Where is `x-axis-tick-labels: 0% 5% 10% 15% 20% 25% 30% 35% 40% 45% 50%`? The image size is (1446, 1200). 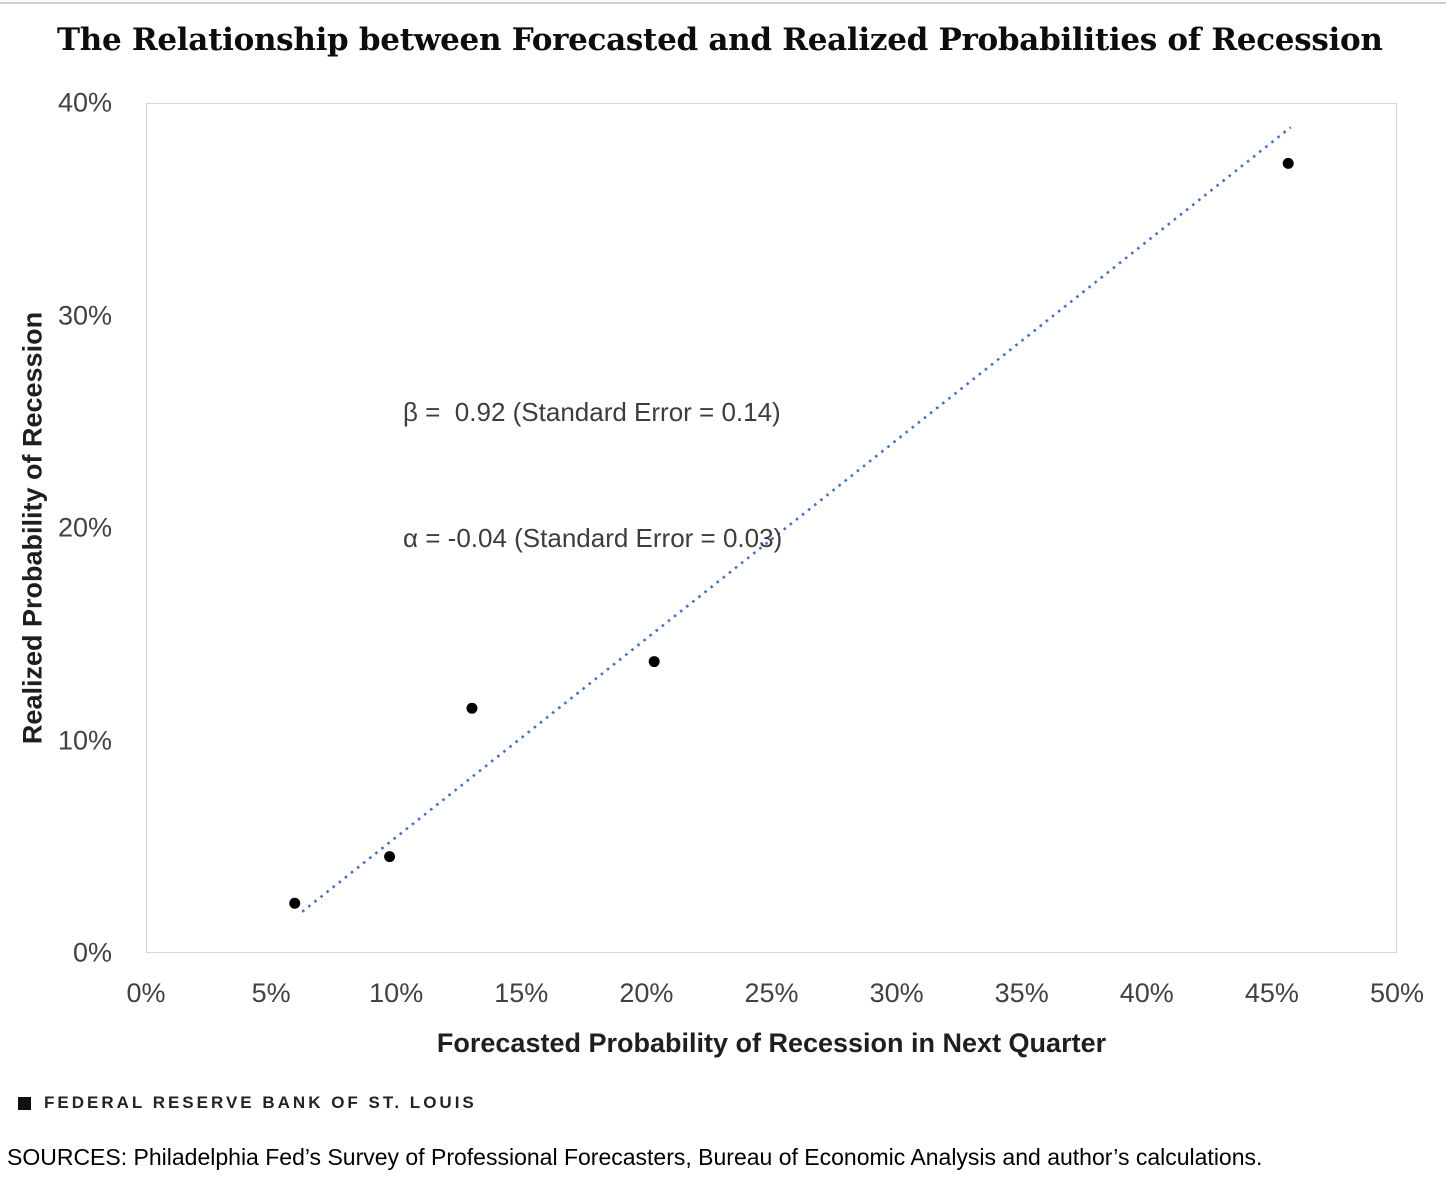 x-axis-tick-labels: 0% 5% 10% 15% 20% 25% 30% 35% 40% 45% 50% is located at coordinates (775, 996).